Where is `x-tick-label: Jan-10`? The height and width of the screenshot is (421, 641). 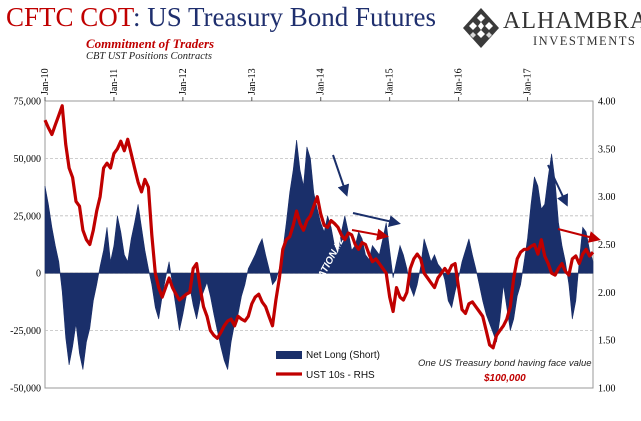 x-tick-label: Jan-10 is located at coordinates (45, 81).